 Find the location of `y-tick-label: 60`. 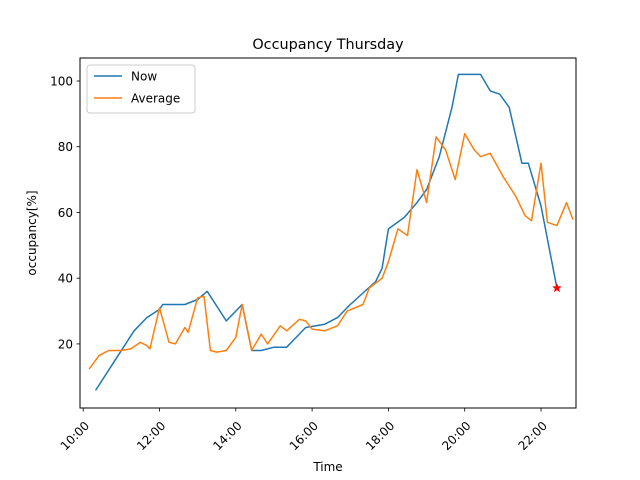

y-tick-label: 60 is located at coordinates (65, 213).